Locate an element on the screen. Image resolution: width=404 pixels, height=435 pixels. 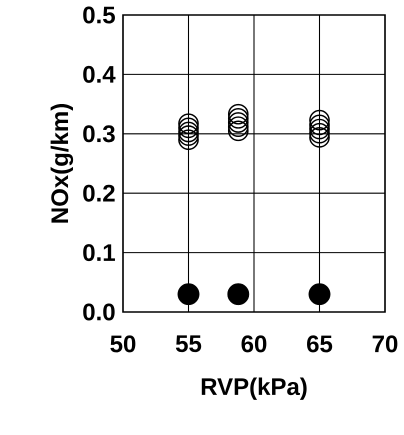
x-tick-label: 55 is located at coordinates (189, 343).